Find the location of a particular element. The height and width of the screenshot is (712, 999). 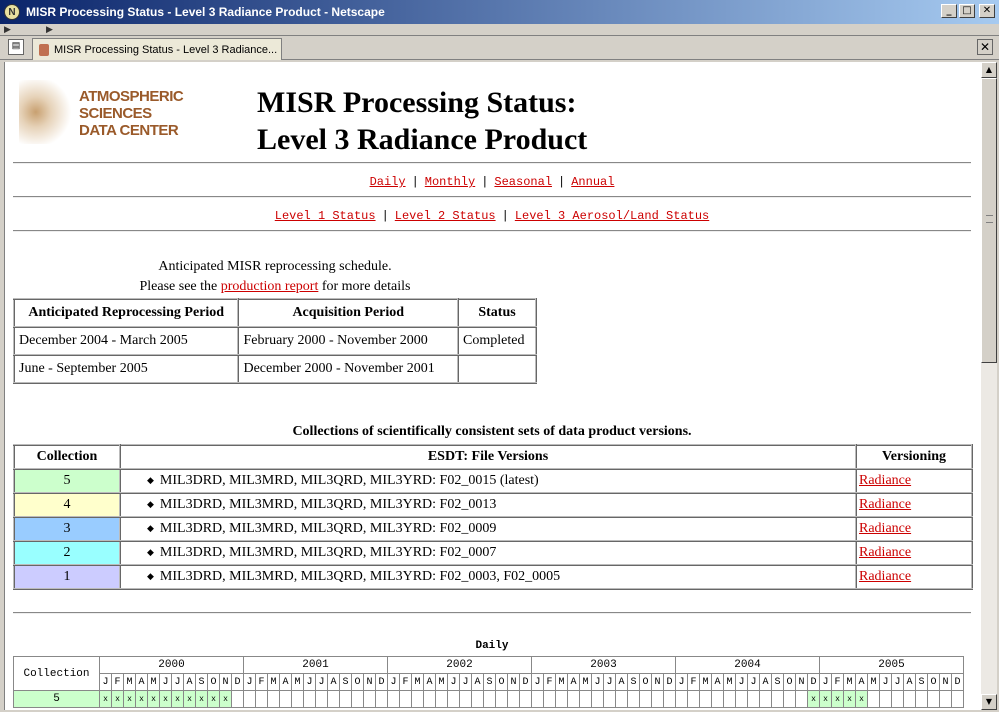

scroll-up-icon: ▲ is located at coordinates (989, 70).